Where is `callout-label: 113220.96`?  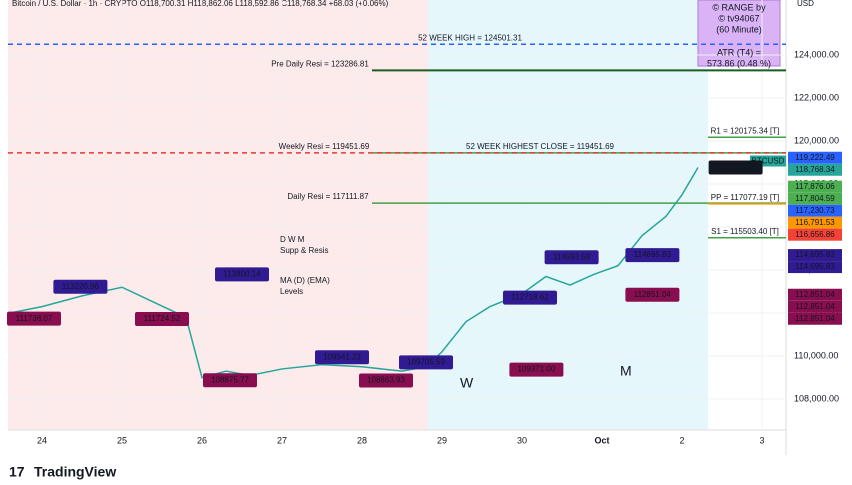
callout-label: 113220.96 is located at coordinates (81, 286).